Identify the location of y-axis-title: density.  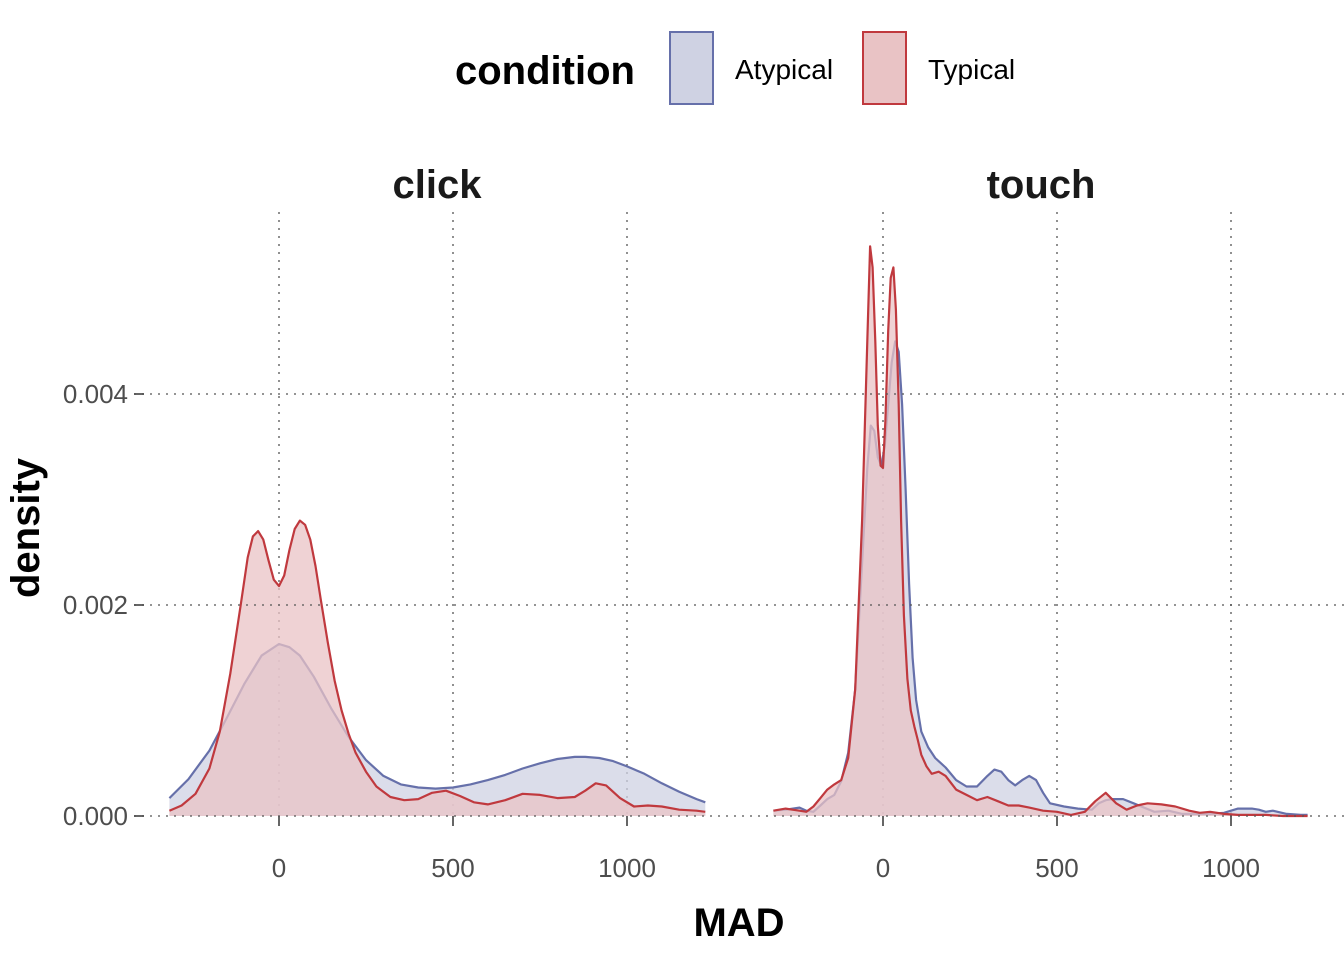
(26, 527).